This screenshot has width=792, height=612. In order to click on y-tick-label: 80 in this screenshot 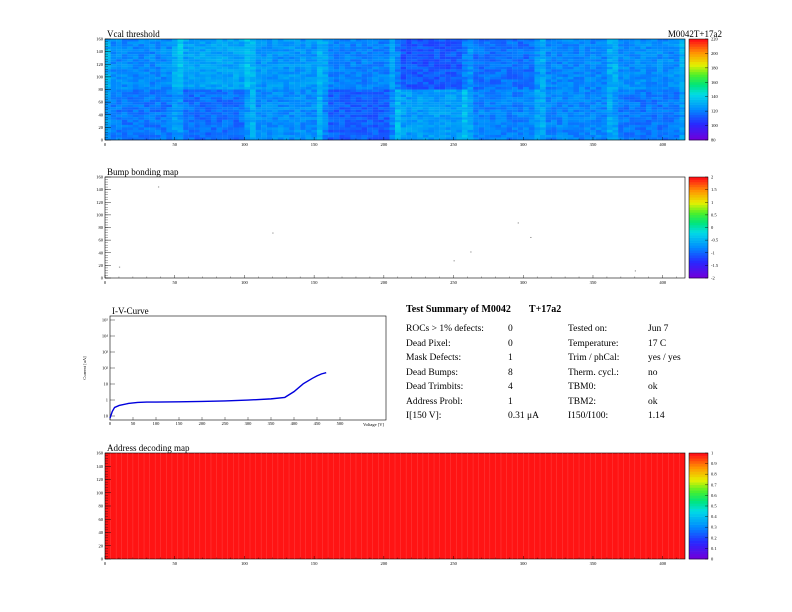, I will do `click(101, 506)`.